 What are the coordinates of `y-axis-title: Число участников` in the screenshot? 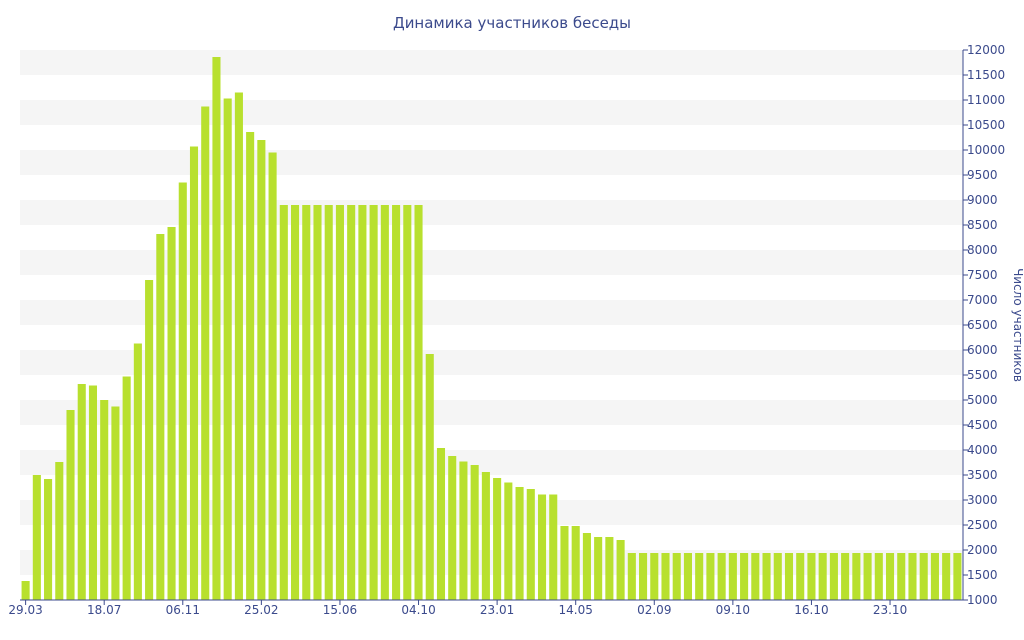 It's located at (1017, 325).